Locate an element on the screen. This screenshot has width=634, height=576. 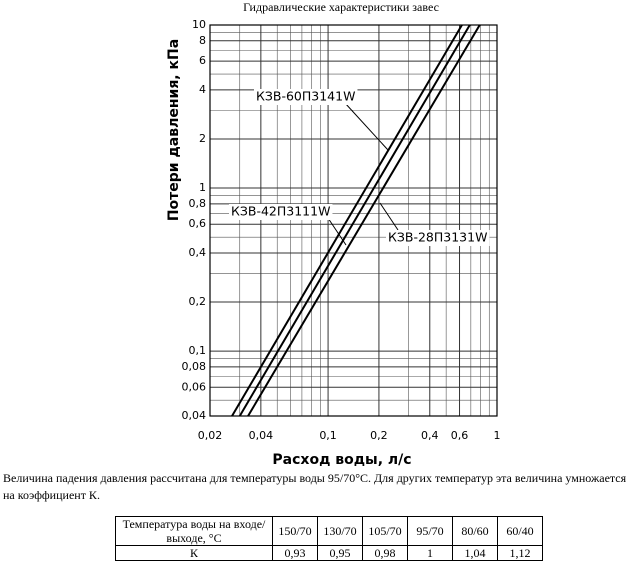
x-tick-label: 1 is located at coordinates (497, 435).